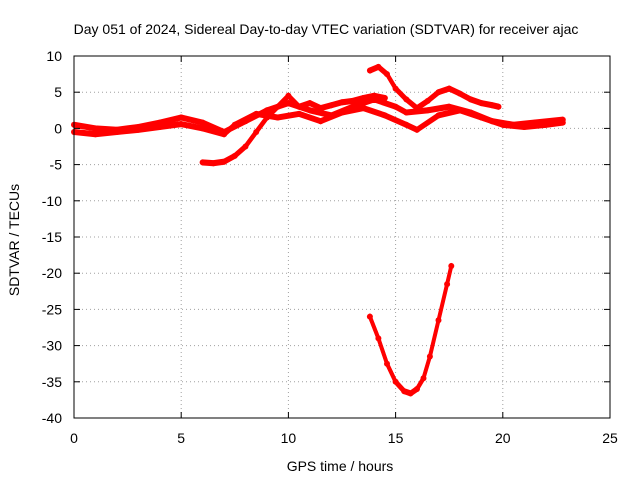 This screenshot has height=485, width=640. Describe the element at coordinates (293, 129) in the screenshot. I see `series-track-c` at that location.